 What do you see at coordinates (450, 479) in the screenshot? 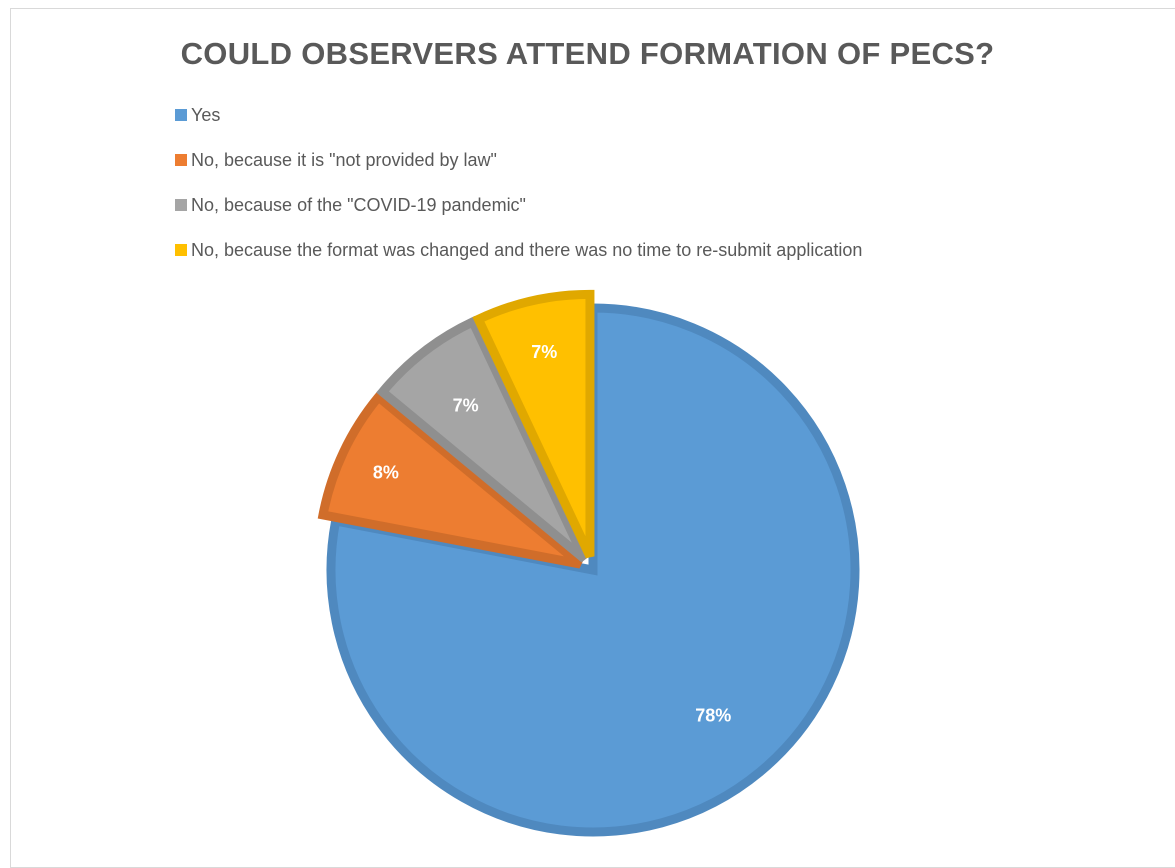
I see `pie-slice-not-provided-by-law` at bounding box center [450, 479].